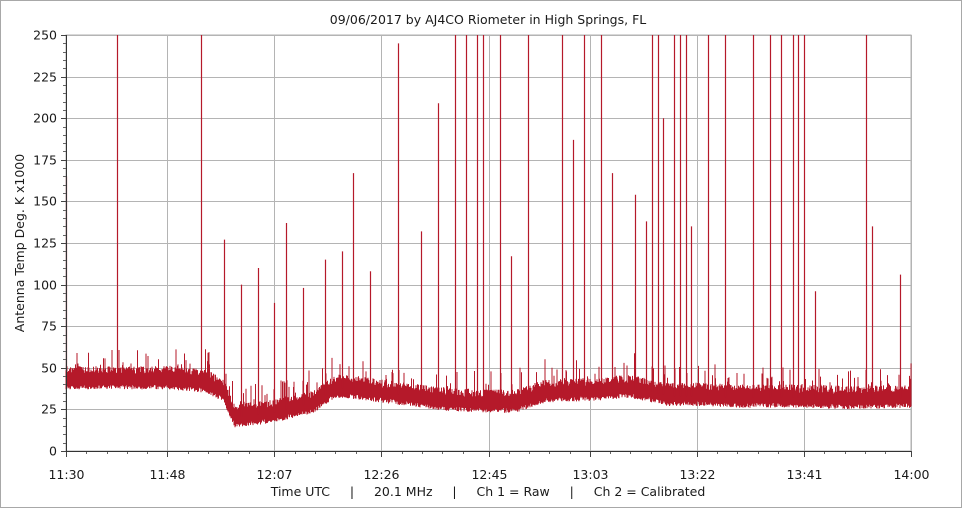  Describe the element at coordinates (45, 35) in the screenshot. I see `y-tick-label: 250` at that location.